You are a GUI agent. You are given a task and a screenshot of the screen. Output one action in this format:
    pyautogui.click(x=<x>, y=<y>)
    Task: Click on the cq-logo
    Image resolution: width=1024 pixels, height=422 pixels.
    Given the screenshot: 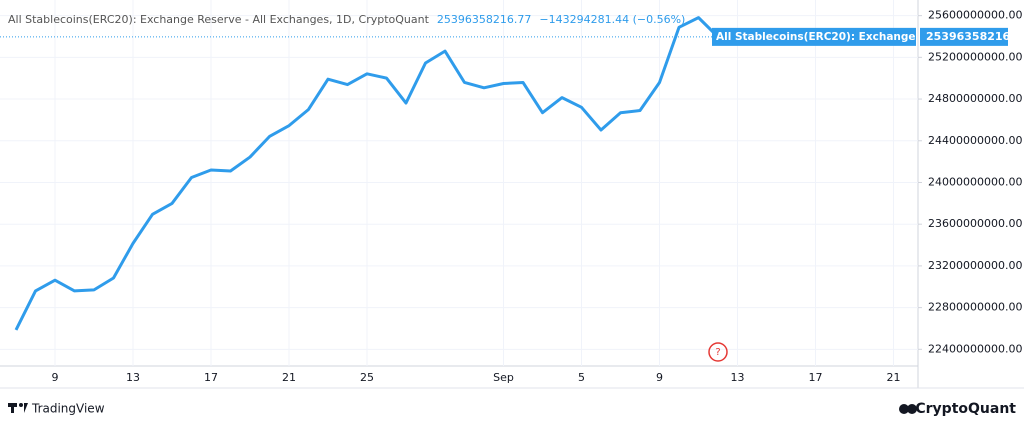 What is the action you would take?
    pyautogui.click(x=908, y=409)
    